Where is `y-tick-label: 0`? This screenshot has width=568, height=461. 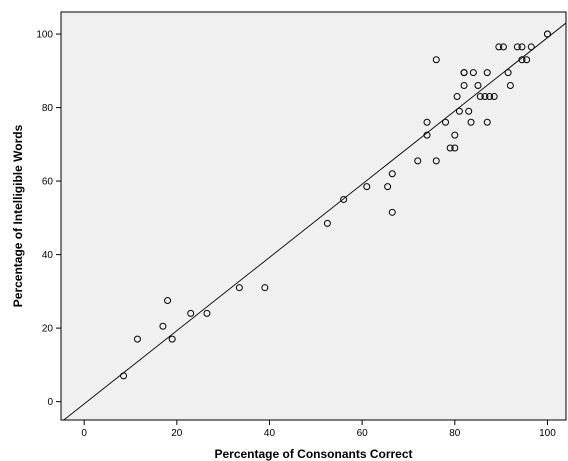 y-tick-label: 0 is located at coordinates (50, 402).